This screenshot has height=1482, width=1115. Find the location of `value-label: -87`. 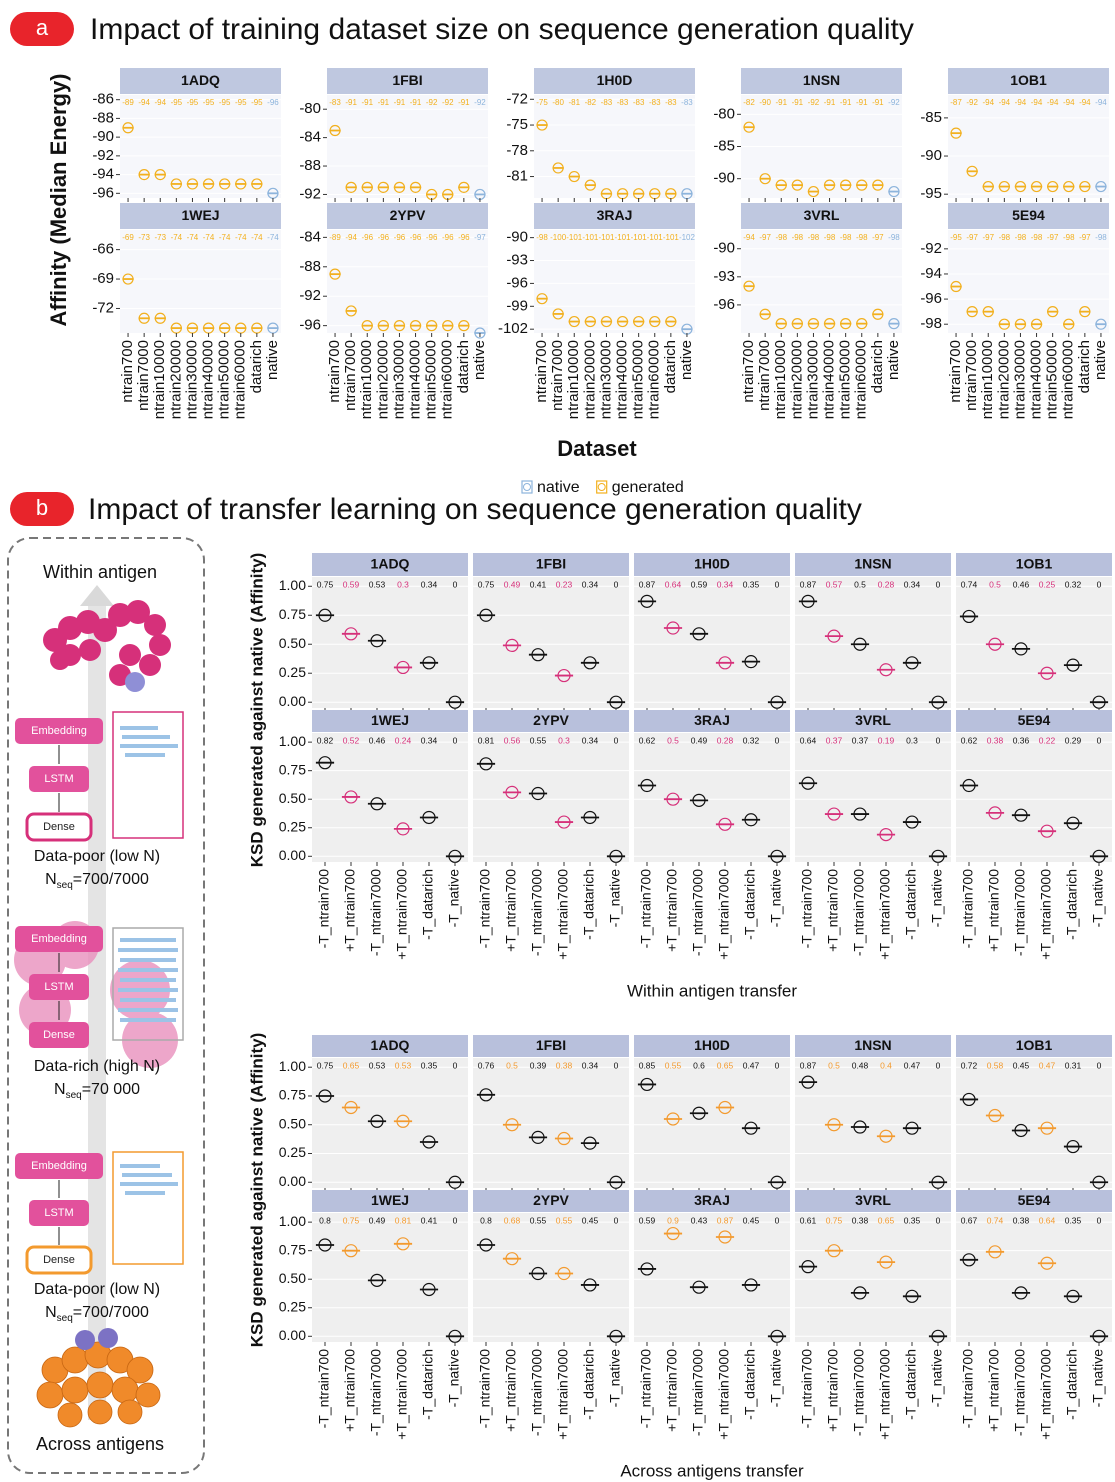

value-label: -87 is located at coordinates (956, 102).